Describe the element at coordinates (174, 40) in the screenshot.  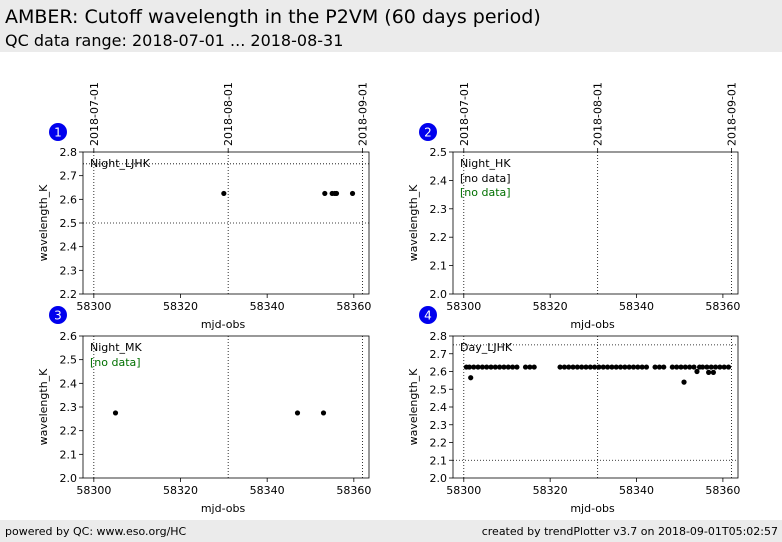
I see `page-subtitle: QC data range: 2018-07-01 ... 2018-08-31` at that location.